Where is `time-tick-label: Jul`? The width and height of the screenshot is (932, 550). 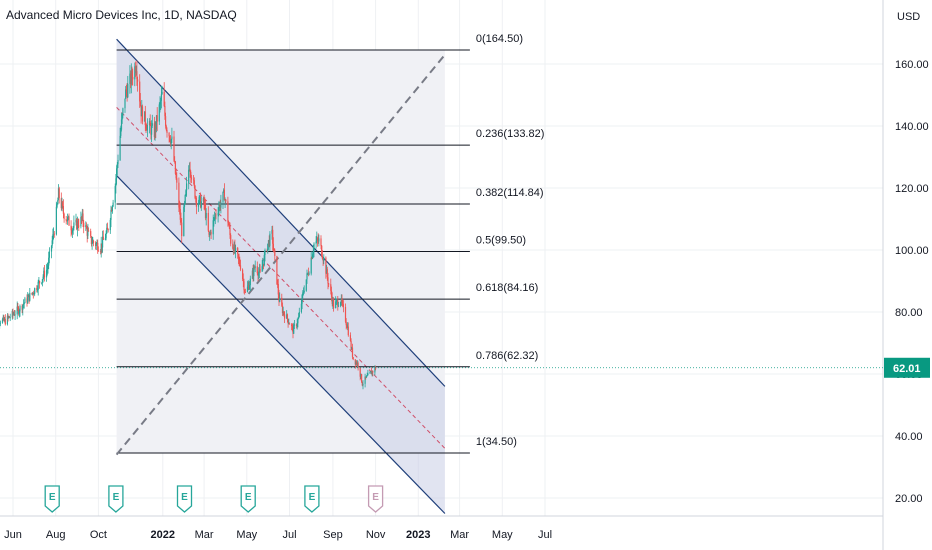 time-tick-label: Jul is located at coordinates (289, 535).